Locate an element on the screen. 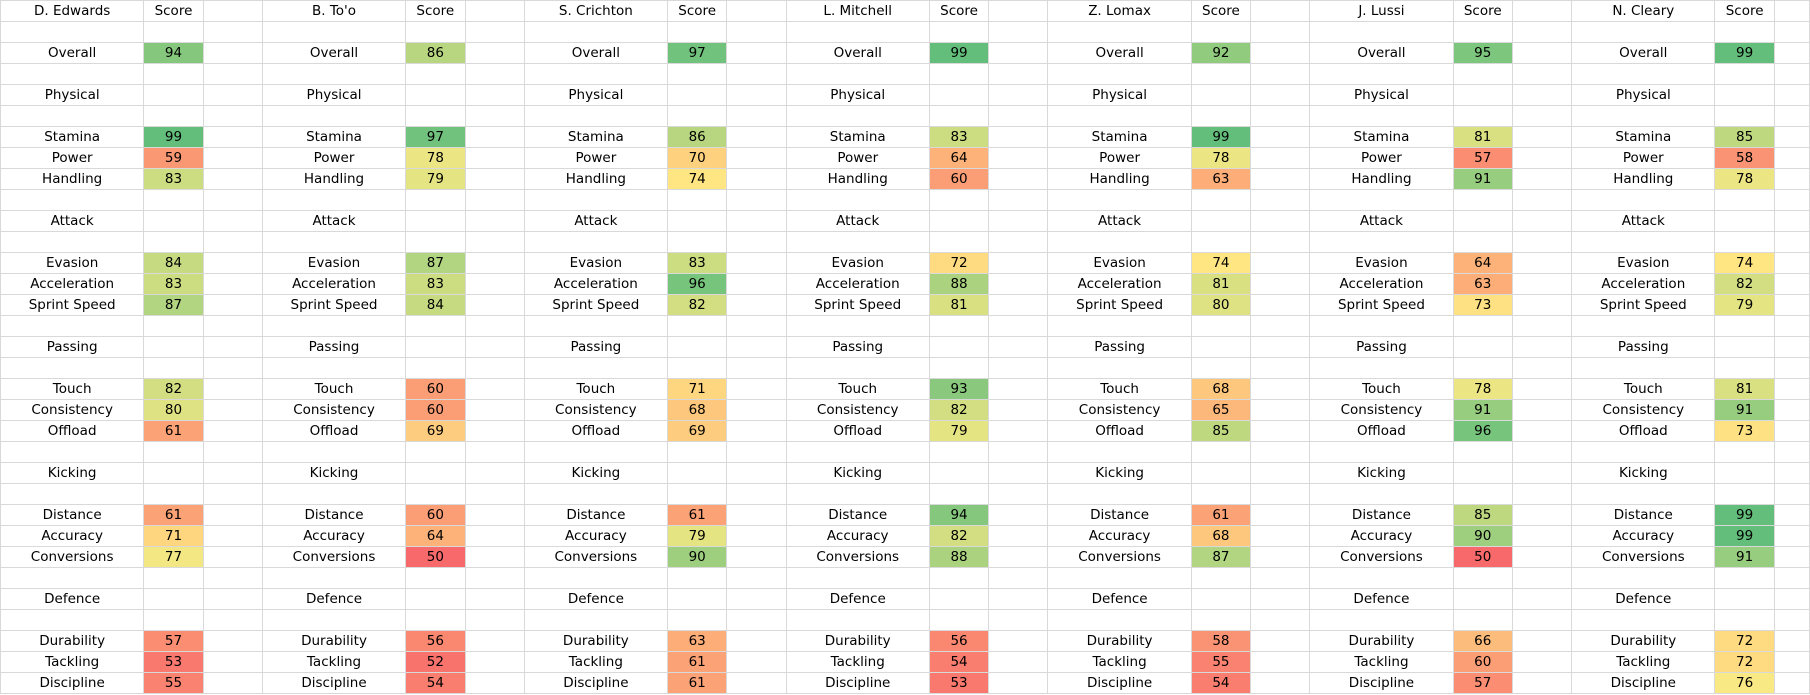 The image size is (1810, 695). player-name-cell: J. Lussi is located at coordinates (1381, 11).